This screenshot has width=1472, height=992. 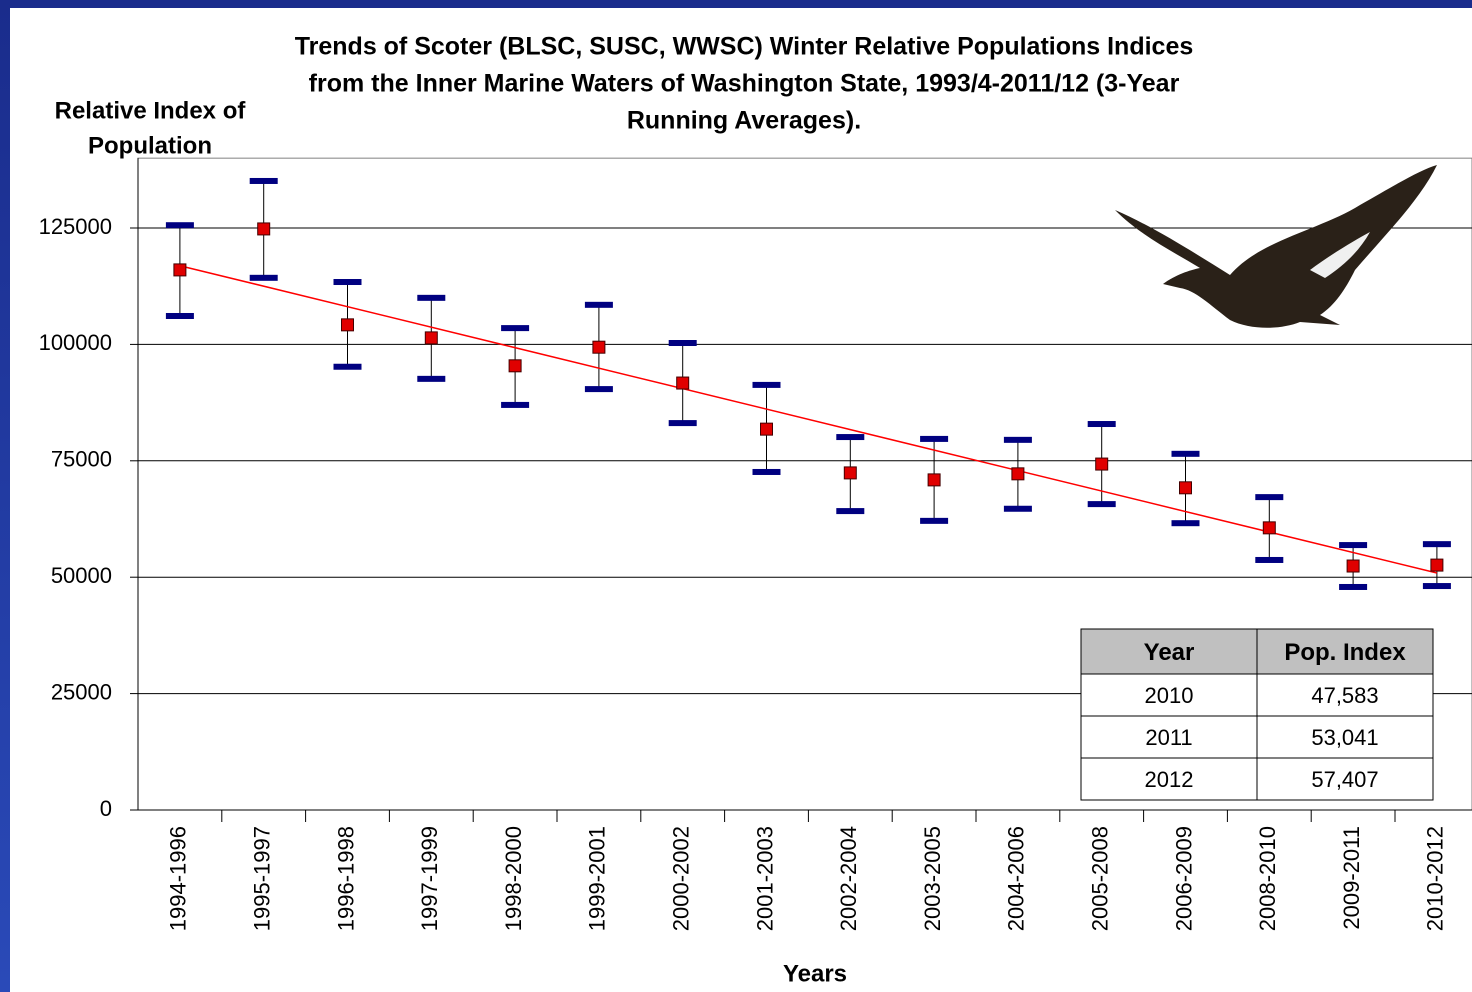 I want to click on x-axis-label: Years, so click(x=815, y=973).